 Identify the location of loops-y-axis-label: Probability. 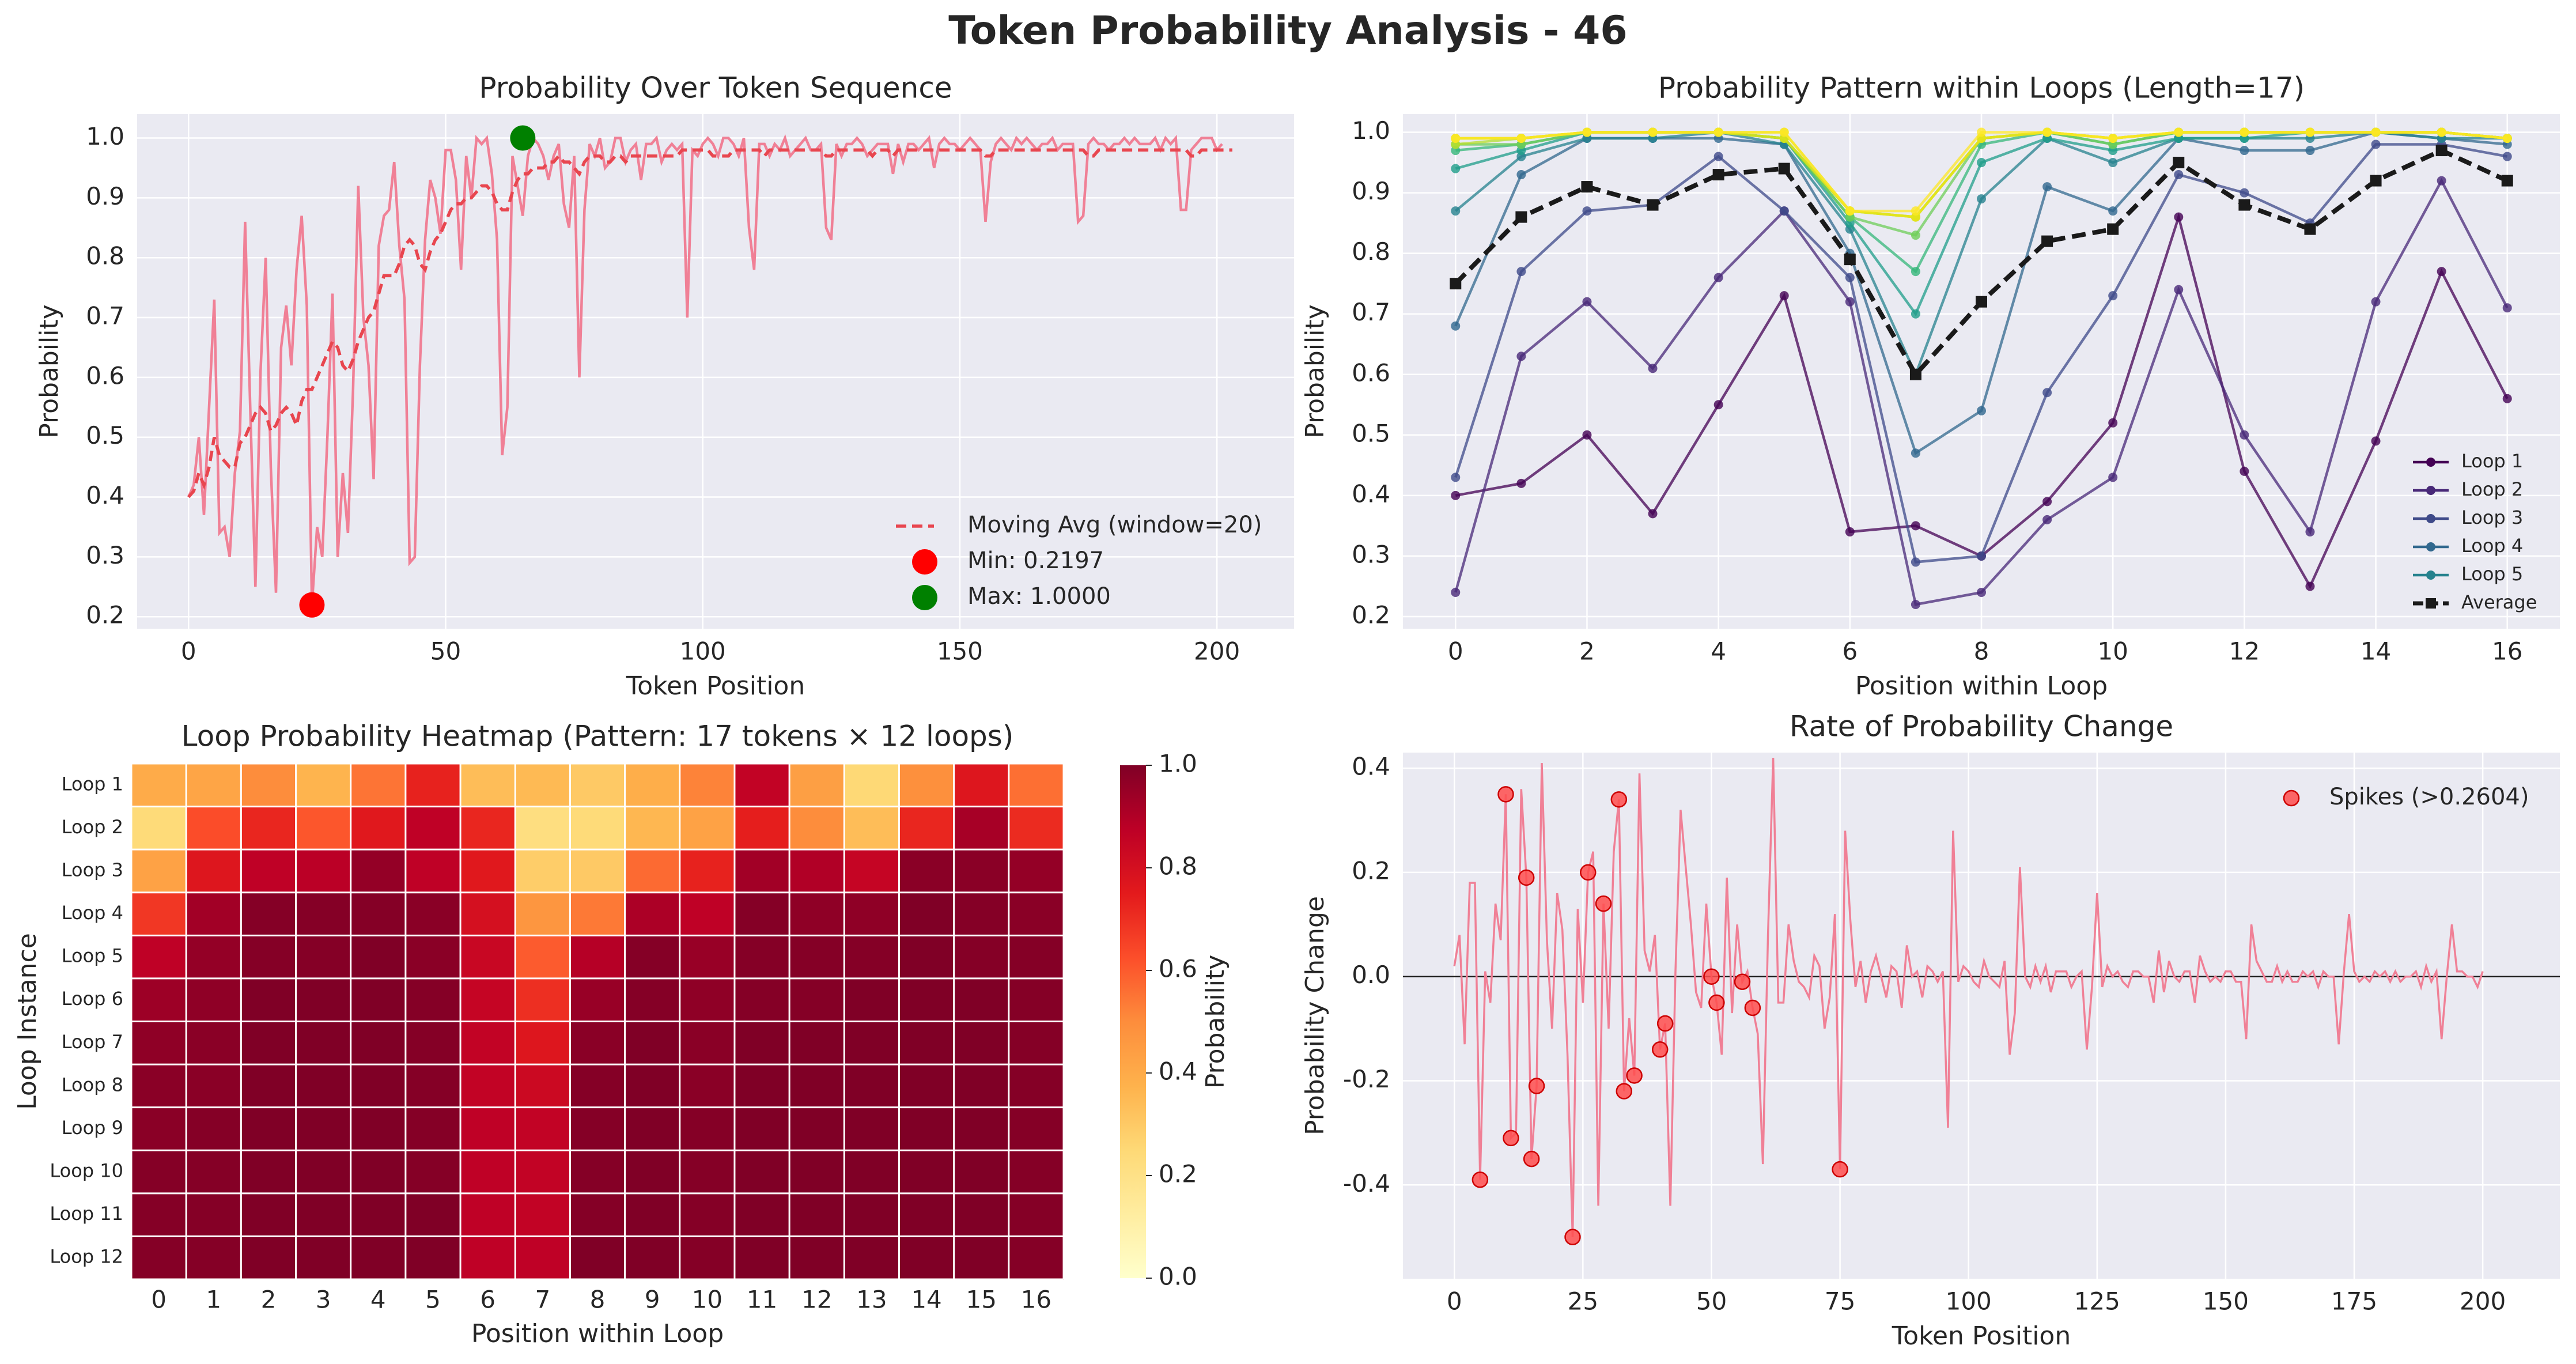
(1315, 371).